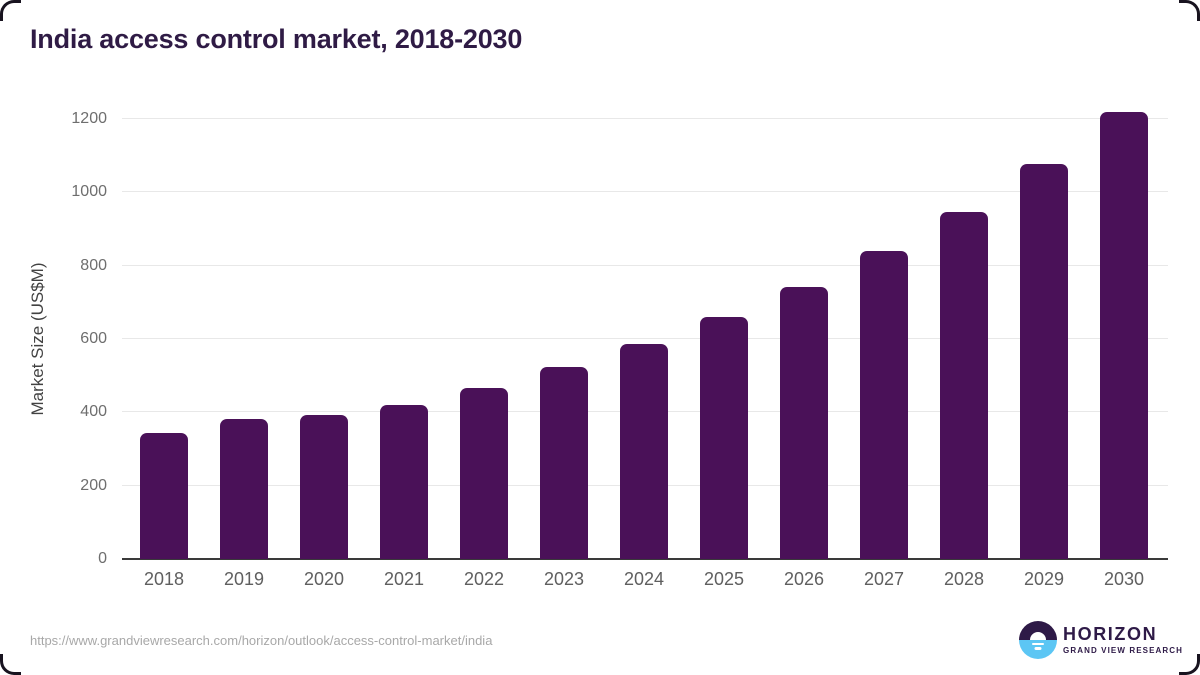  Describe the element at coordinates (93, 265) in the screenshot. I see `y-tick-label-800: 800` at that location.